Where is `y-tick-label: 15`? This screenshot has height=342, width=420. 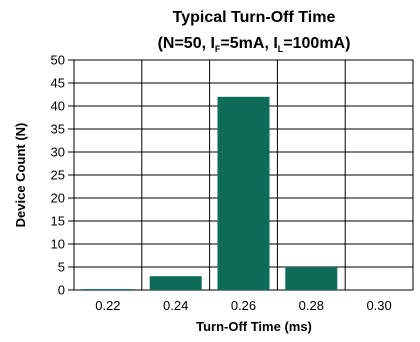 y-tick-label: 15 is located at coordinates (58, 221).